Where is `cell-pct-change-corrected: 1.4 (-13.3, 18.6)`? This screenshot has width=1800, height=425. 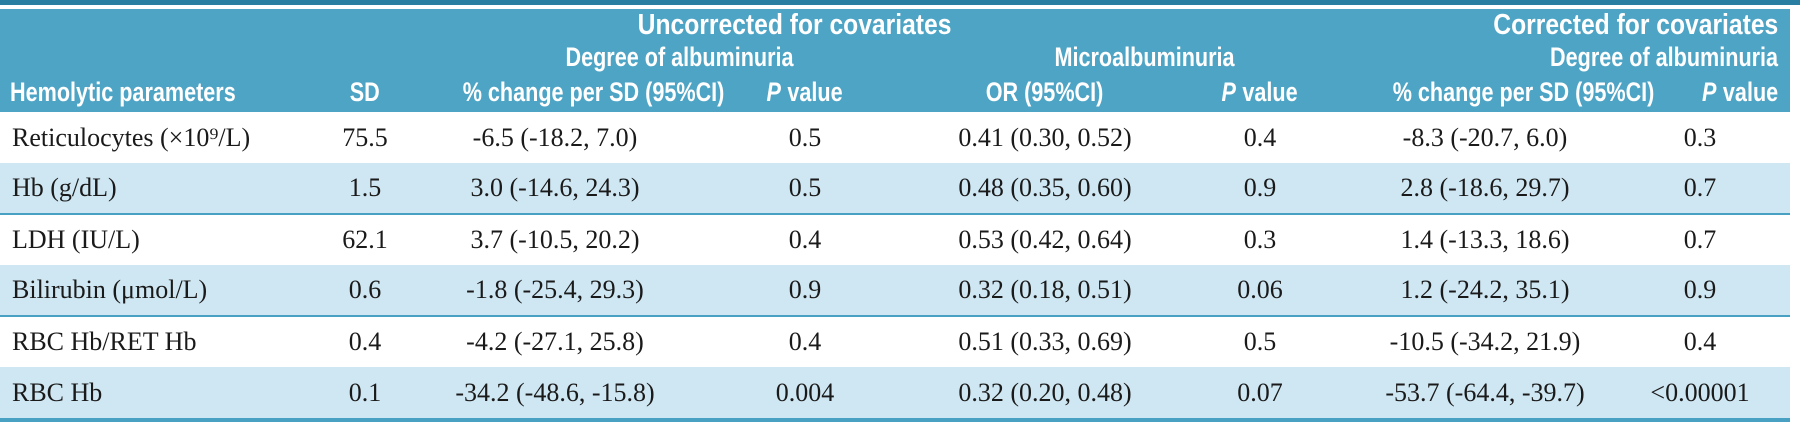
cell-pct-change-corrected: 1.4 (-13.3, 18.6) is located at coordinates (1485, 239).